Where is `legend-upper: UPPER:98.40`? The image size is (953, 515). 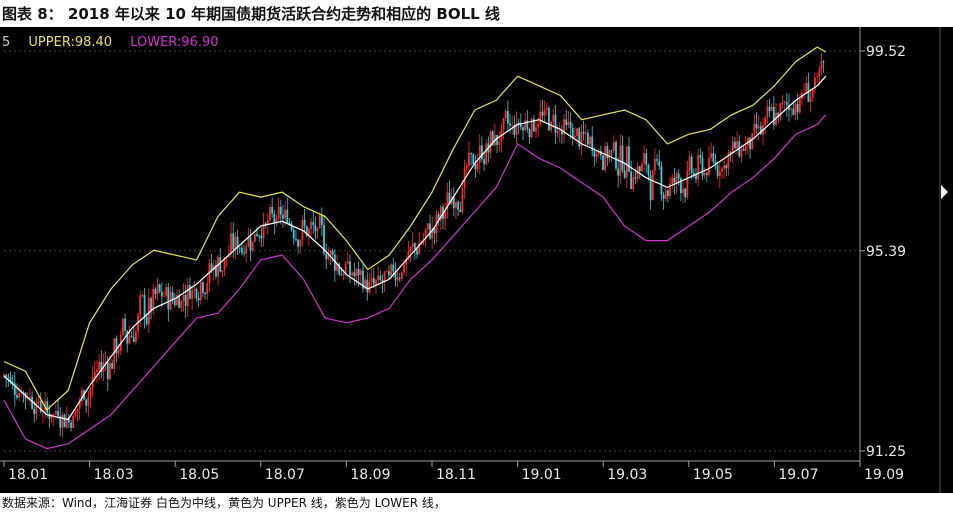 legend-upper: UPPER:98.40 is located at coordinates (70, 42).